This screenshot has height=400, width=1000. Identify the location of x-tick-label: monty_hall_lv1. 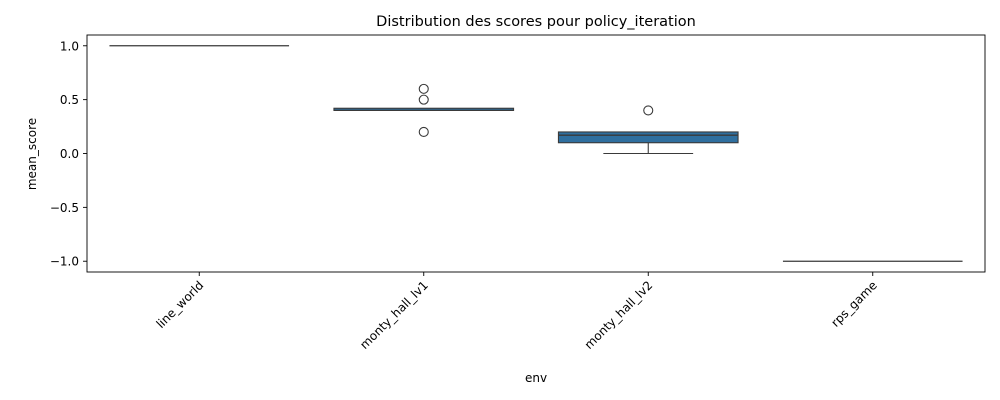
(394, 315).